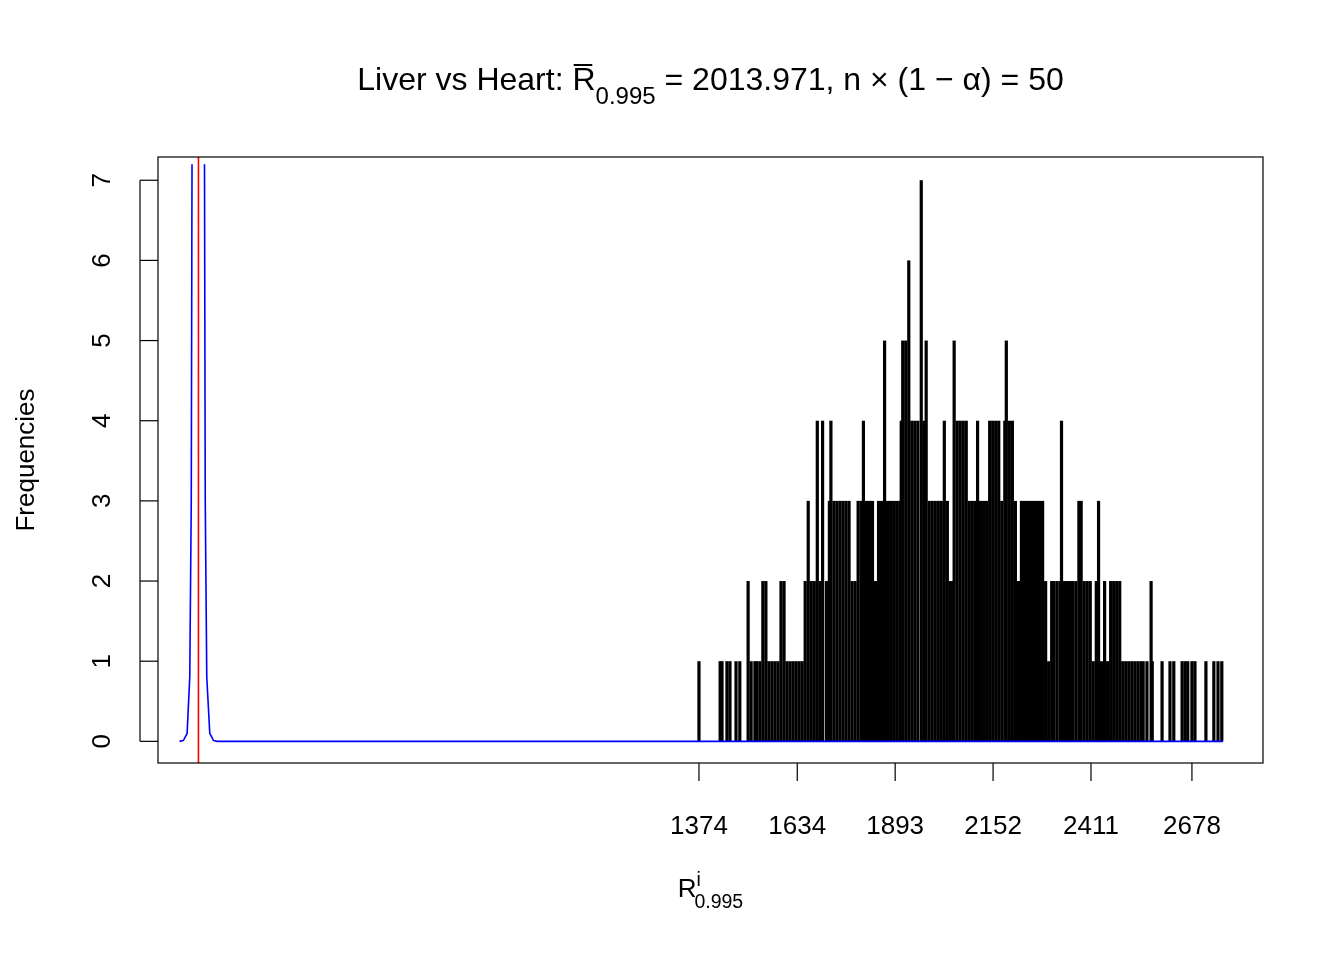 The width and height of the screenshot is (1344, 960). I want to click on x-tick-label: 1374, so click(699, 825).